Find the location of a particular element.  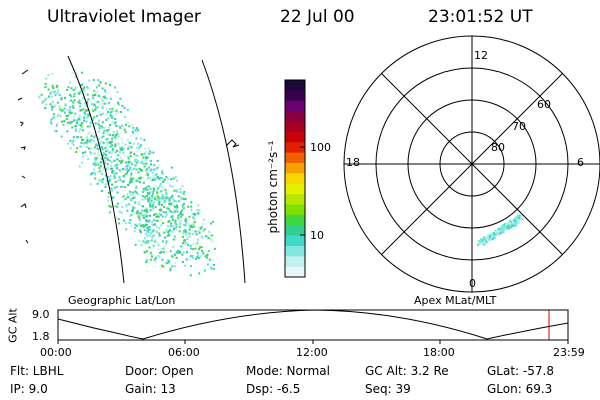

instrument-title: Ultraviolet Imager is located at coordinates (124, 17).